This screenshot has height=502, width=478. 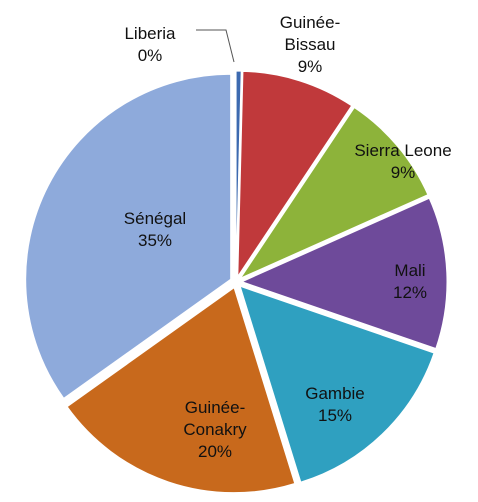 I want to click on leader-line, so click(x=215, y=46).